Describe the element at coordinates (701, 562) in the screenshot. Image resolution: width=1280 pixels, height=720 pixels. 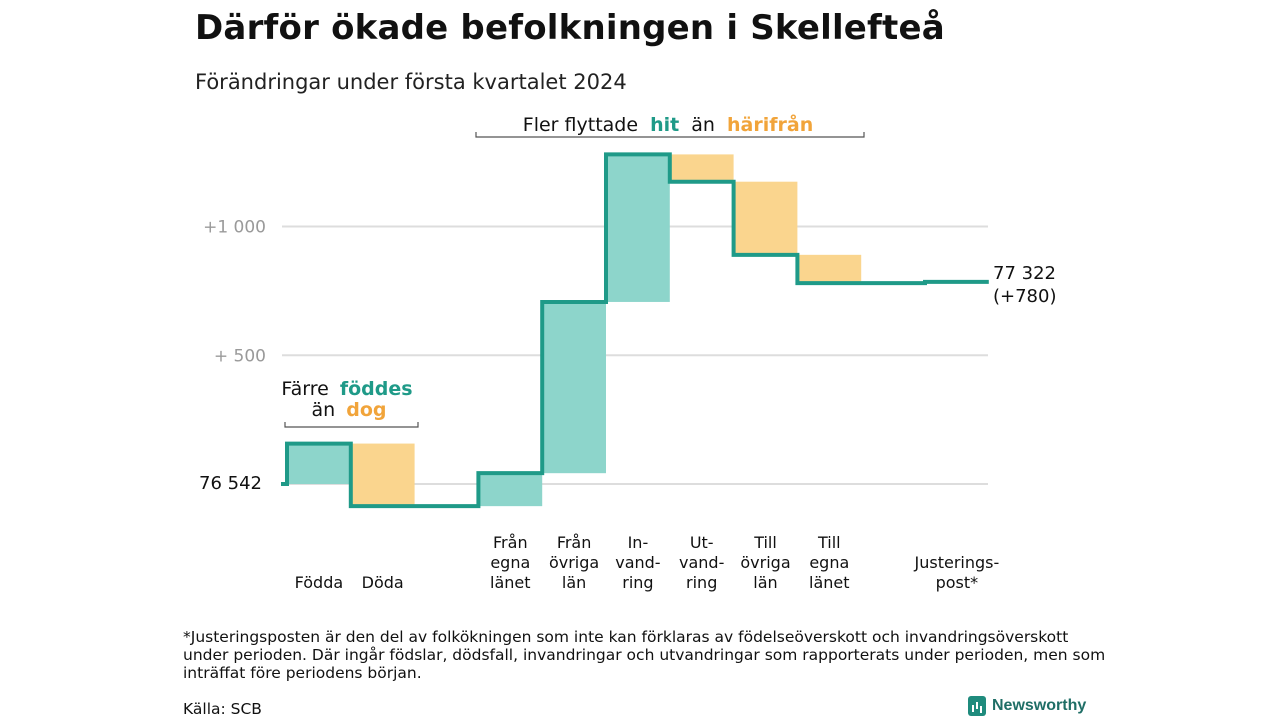
I see `category-label: Ut-vand-ring` at that location.